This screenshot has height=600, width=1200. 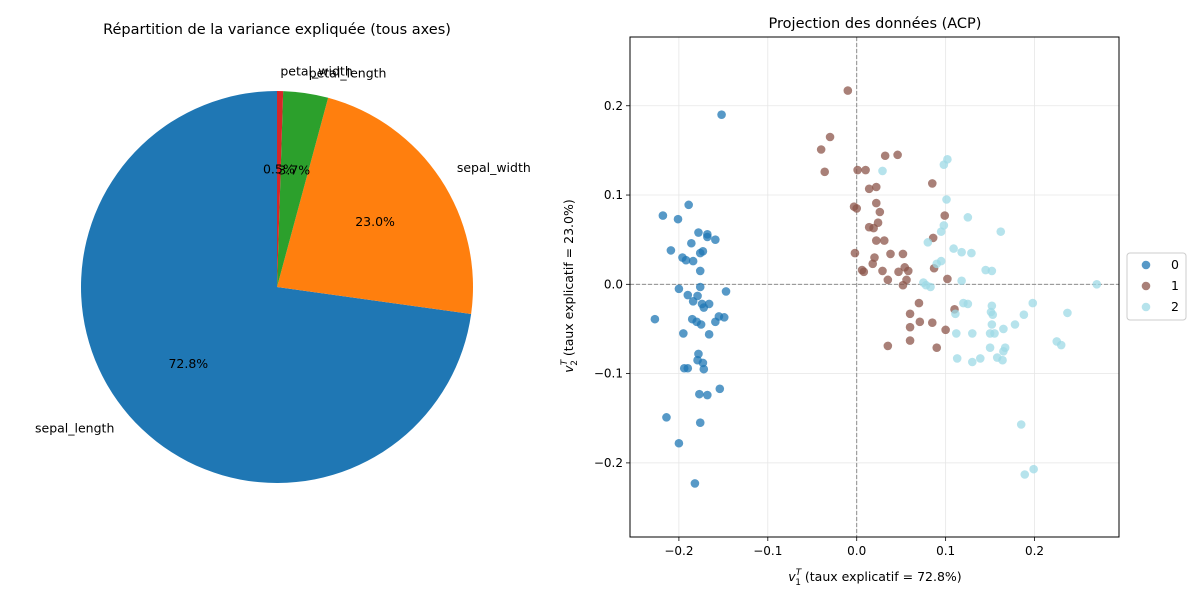 I want to click on y-tick-label: −0.2, so click(x=608, y=463).